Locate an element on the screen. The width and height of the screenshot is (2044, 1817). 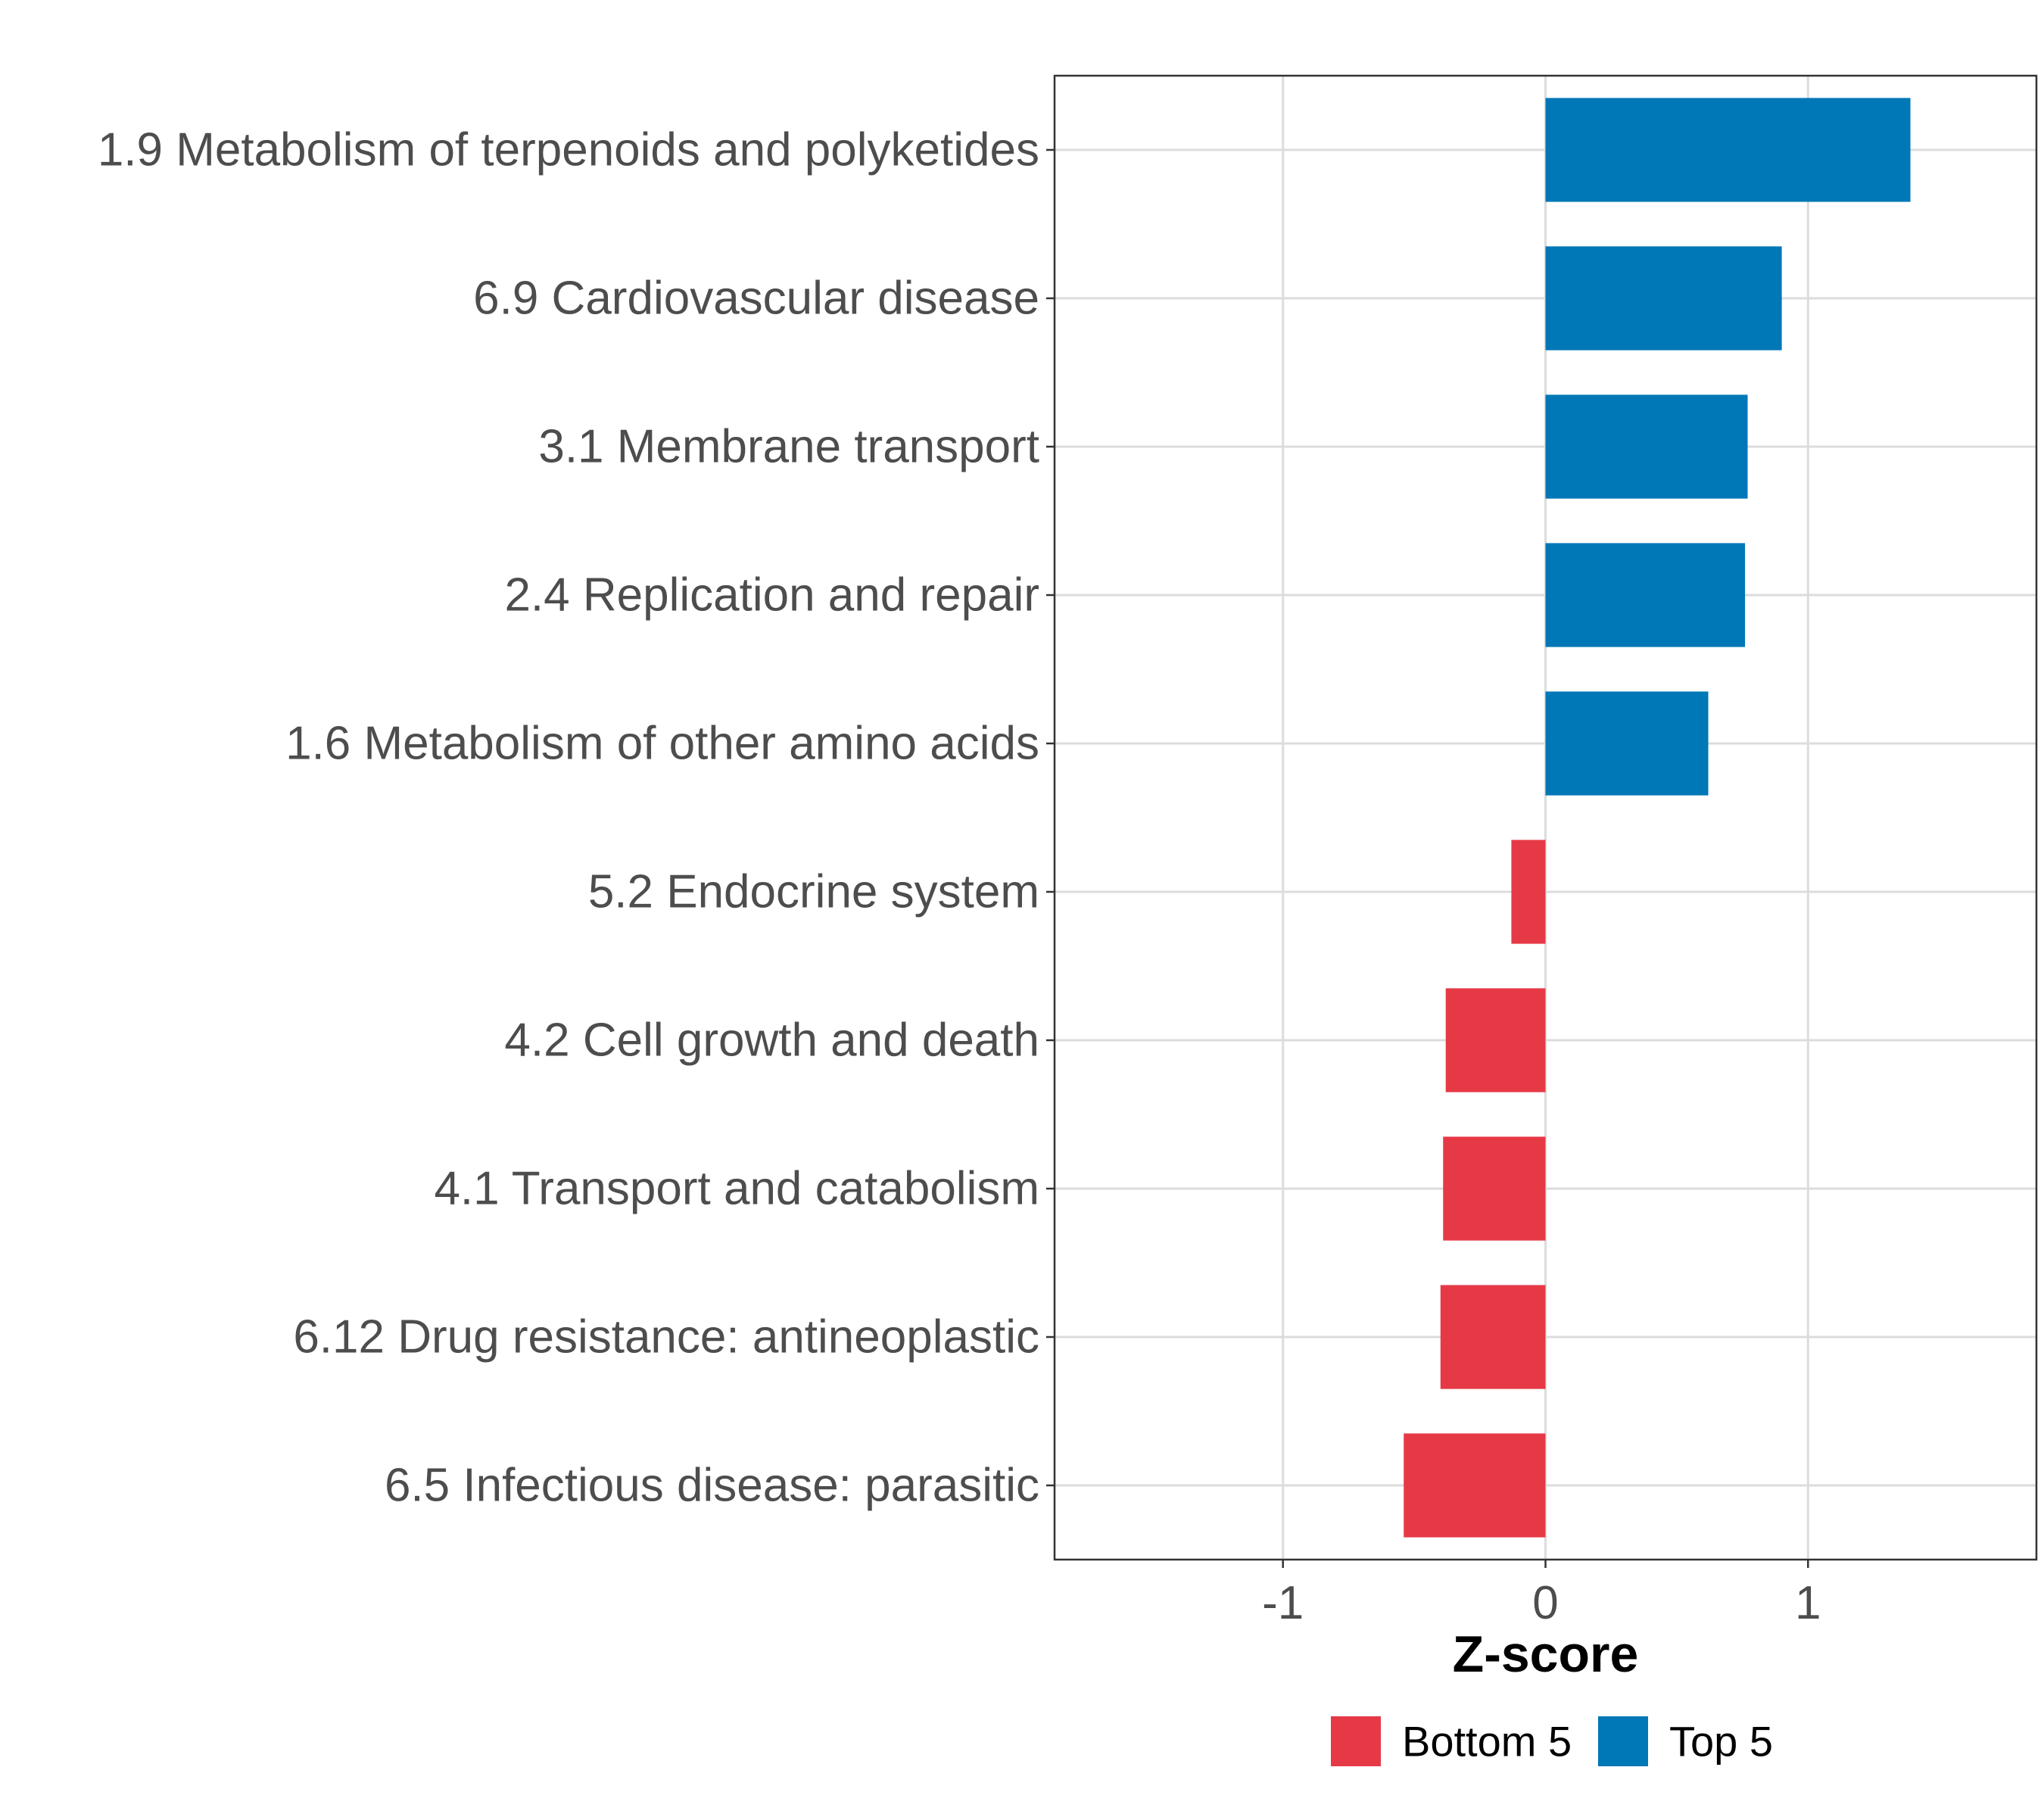
category-label: 2.4 Replication and repair is located at coordinates (771, 595).